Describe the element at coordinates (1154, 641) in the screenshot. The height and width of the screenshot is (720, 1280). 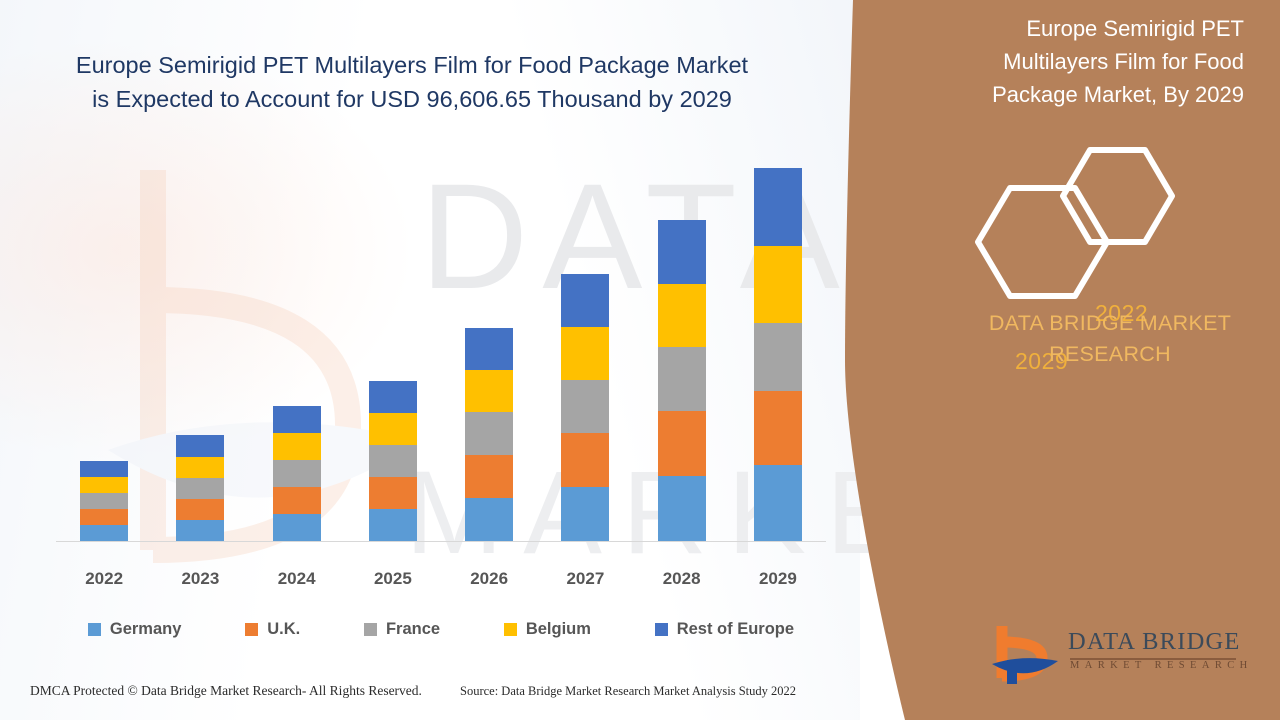
I see `logo-primary-text: DATA BRIDGE` at that location.